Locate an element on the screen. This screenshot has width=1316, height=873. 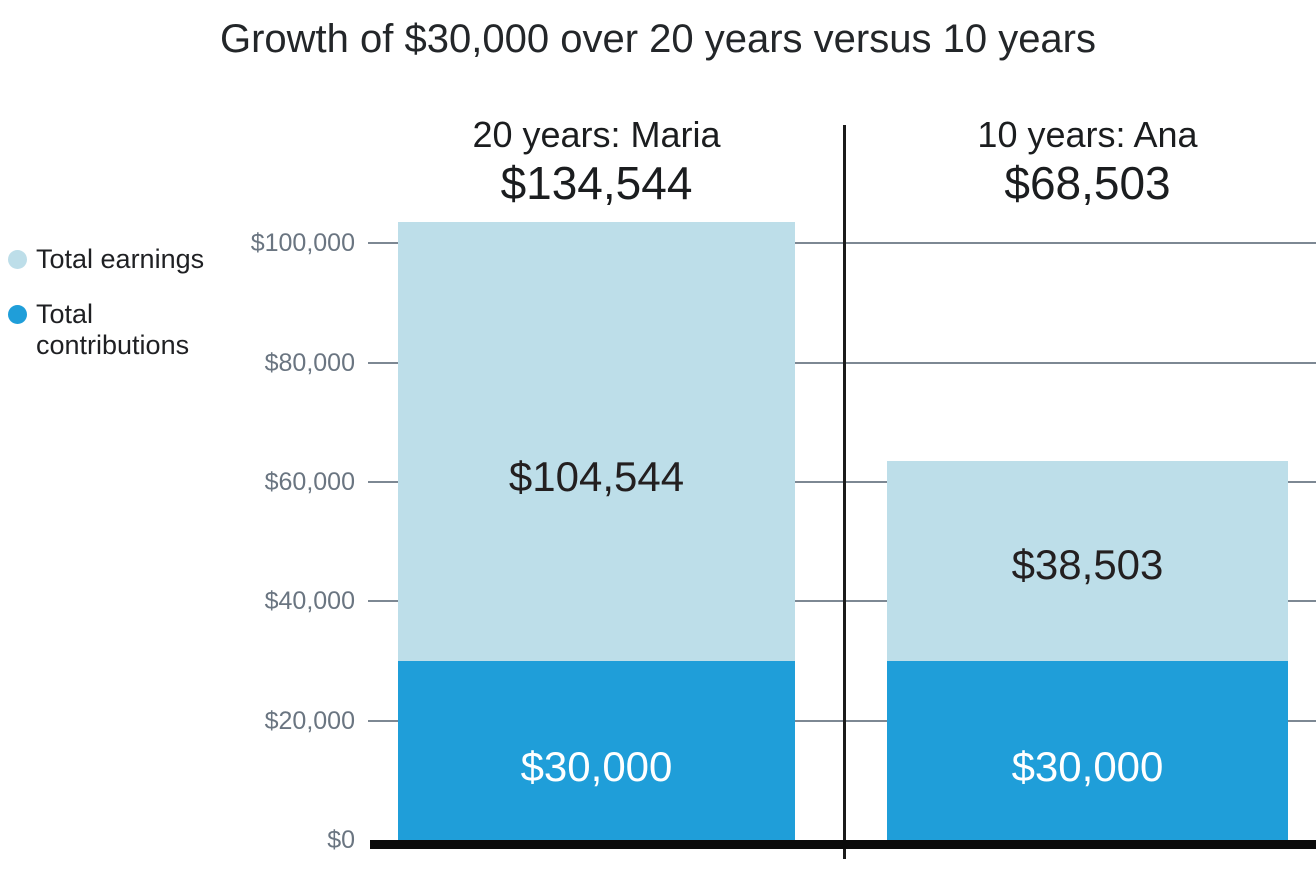
bar-header: 10 years: Ana is located at coordinates (1087, 134).